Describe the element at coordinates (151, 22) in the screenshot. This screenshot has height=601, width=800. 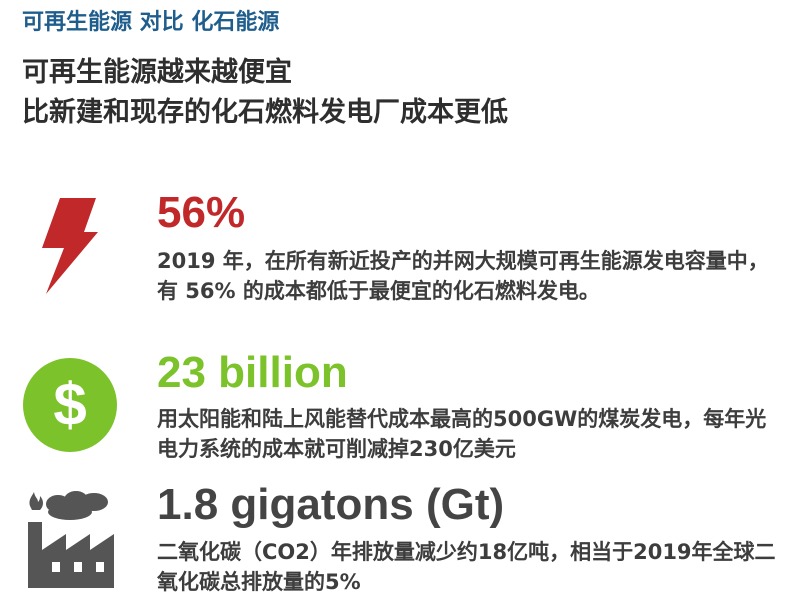
I see `page-title: 可再生能源 对比 化石能源` at that location.